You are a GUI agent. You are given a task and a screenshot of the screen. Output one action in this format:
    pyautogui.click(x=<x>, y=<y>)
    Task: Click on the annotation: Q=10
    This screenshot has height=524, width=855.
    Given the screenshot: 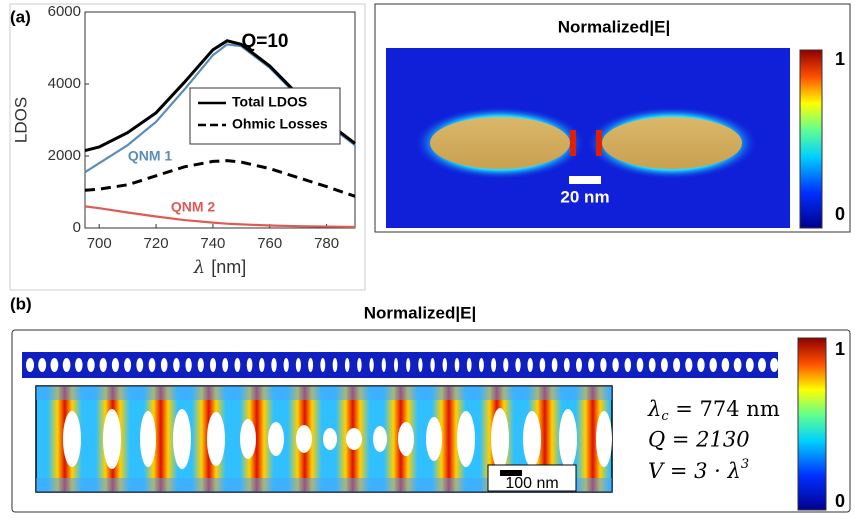 What is the action you would take?
    pyautogui.click(x=264, y=41)
    